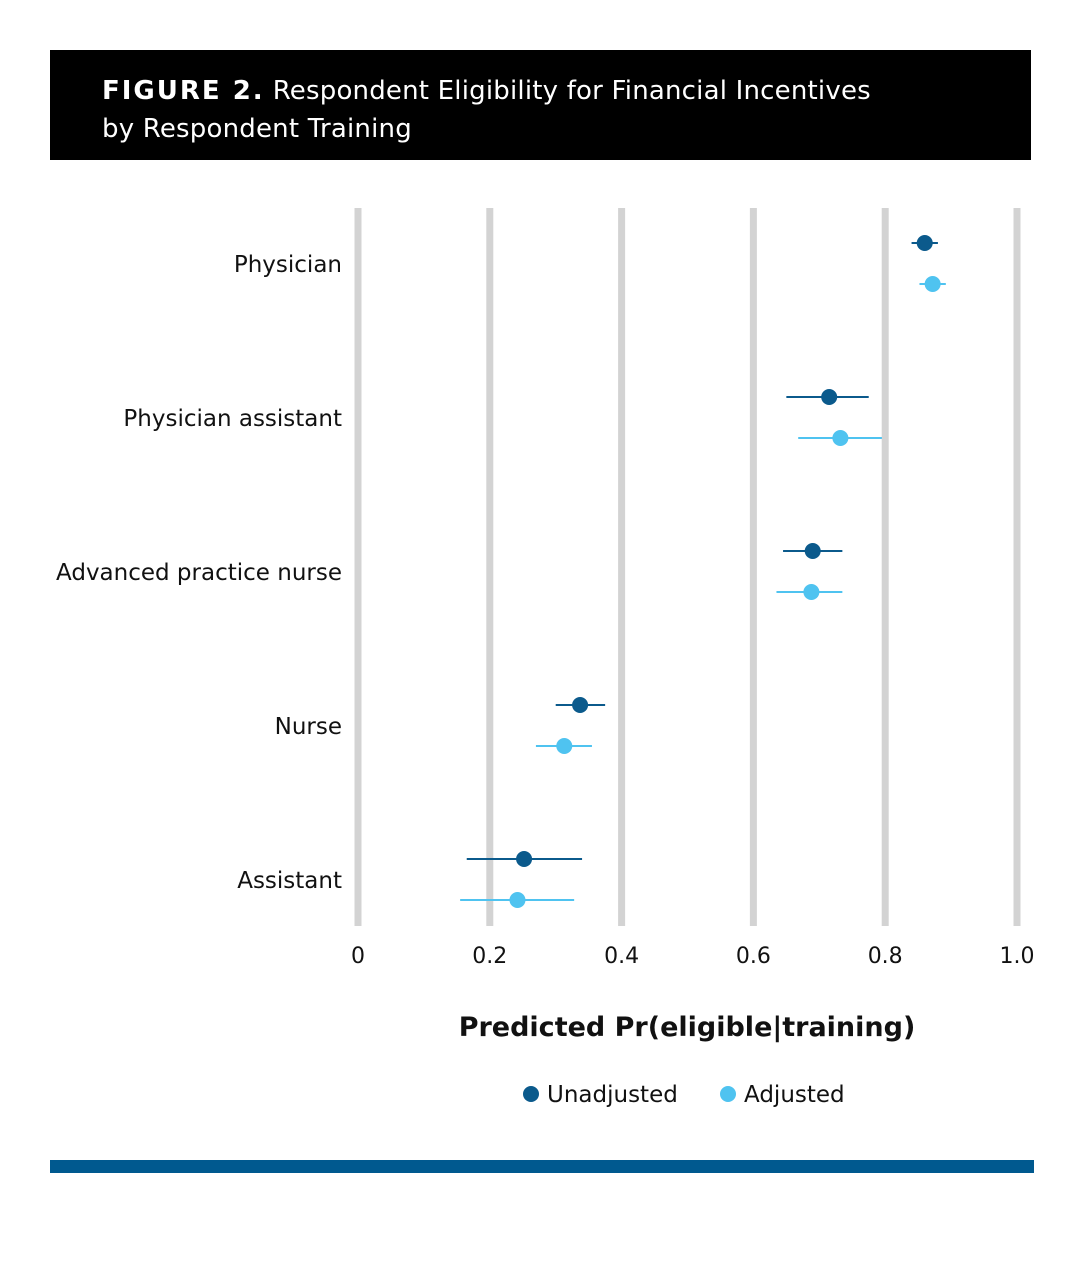 This screenshot has height=1279, width=1084. Describe the element at coordinates (531, 1094) in the screenshot. I see `legend-marker-unadjusted` at that location.